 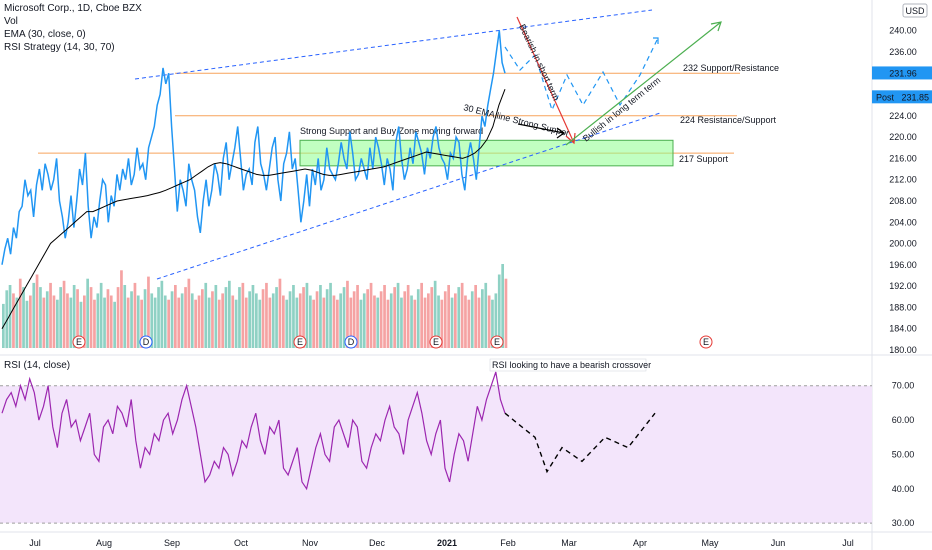 What do you see at coordinates (104, 543) in the screenshot?
I see `time-tick-label: Aug` at bounding box center [104, 543].